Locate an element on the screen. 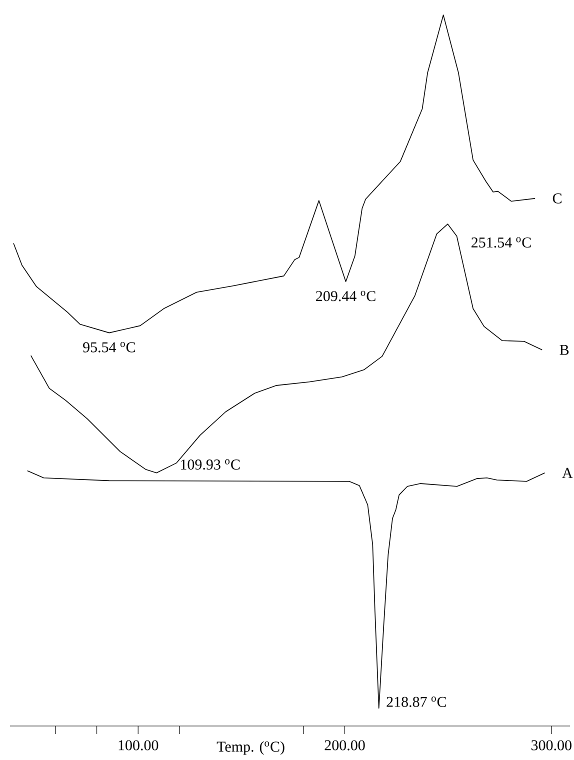 Image resolution: width=574 pixels, height=760 pixels. annotation: 251.54 $^{o}$C is located at coordinates (501, 242).